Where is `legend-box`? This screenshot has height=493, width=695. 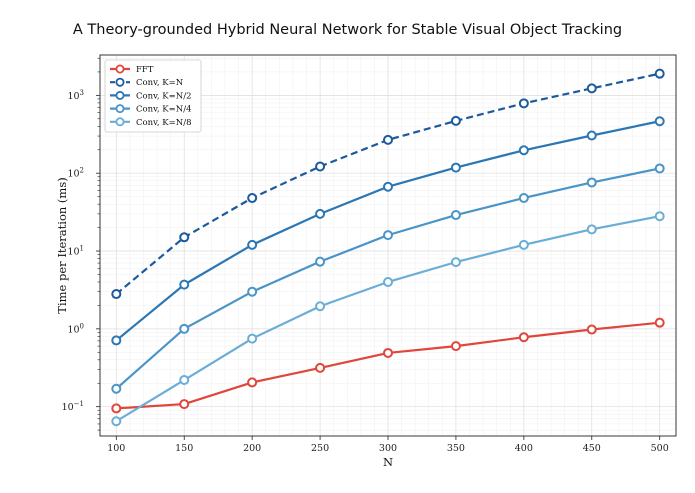 legend-box is located at coordinates (153, 96).